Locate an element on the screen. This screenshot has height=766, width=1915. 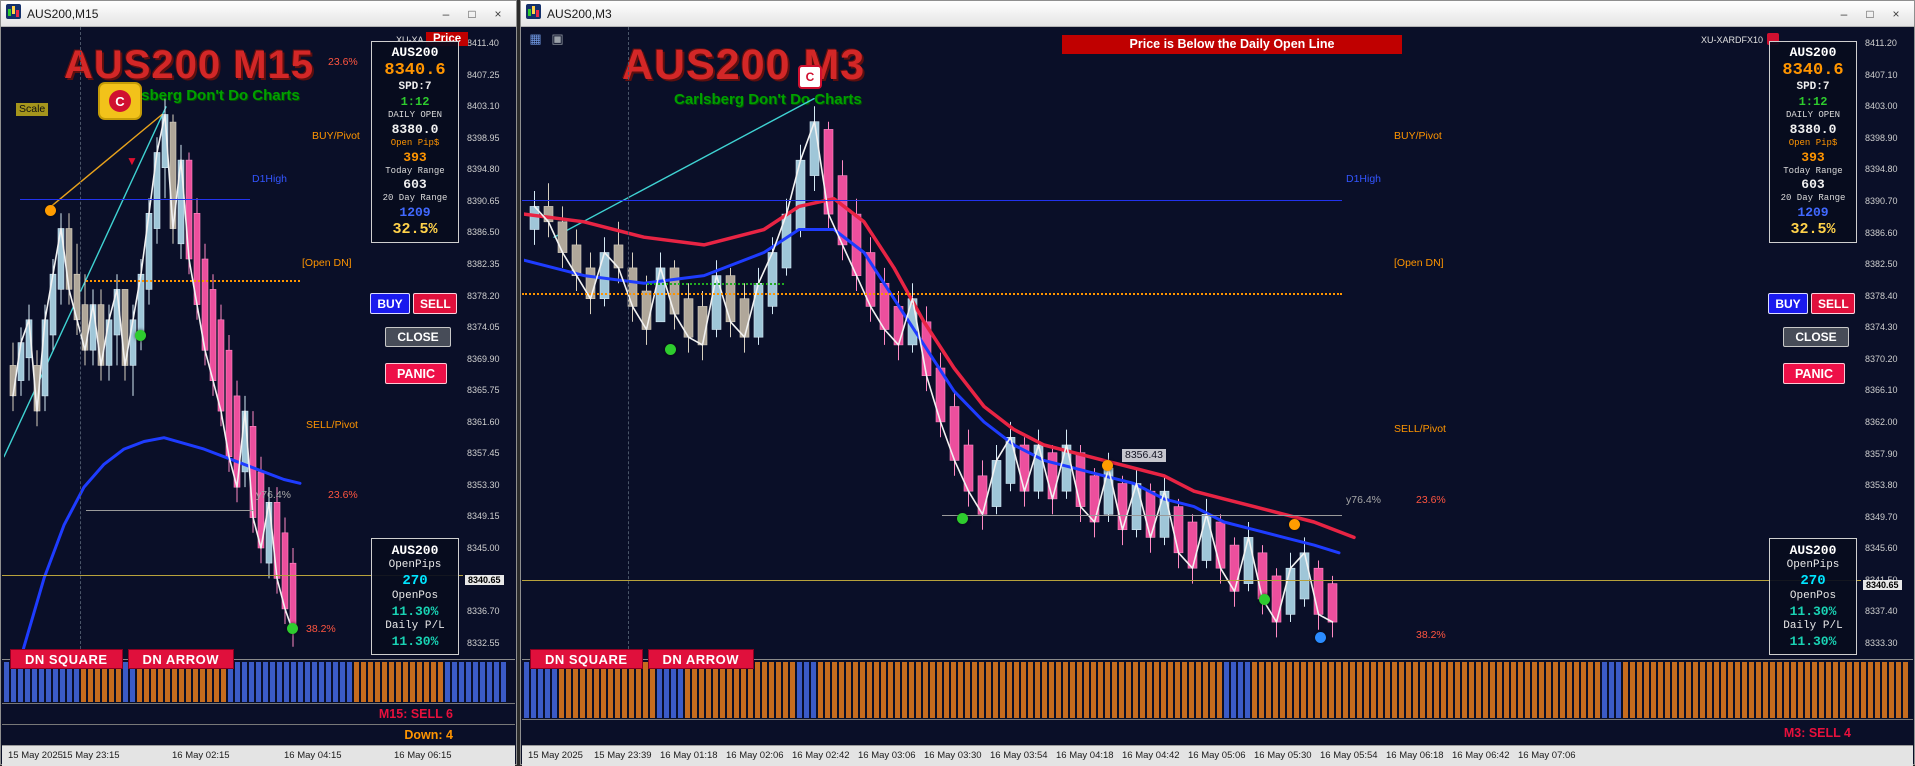
snapshot-icon: ▣ is located at coordinates (557, 38).